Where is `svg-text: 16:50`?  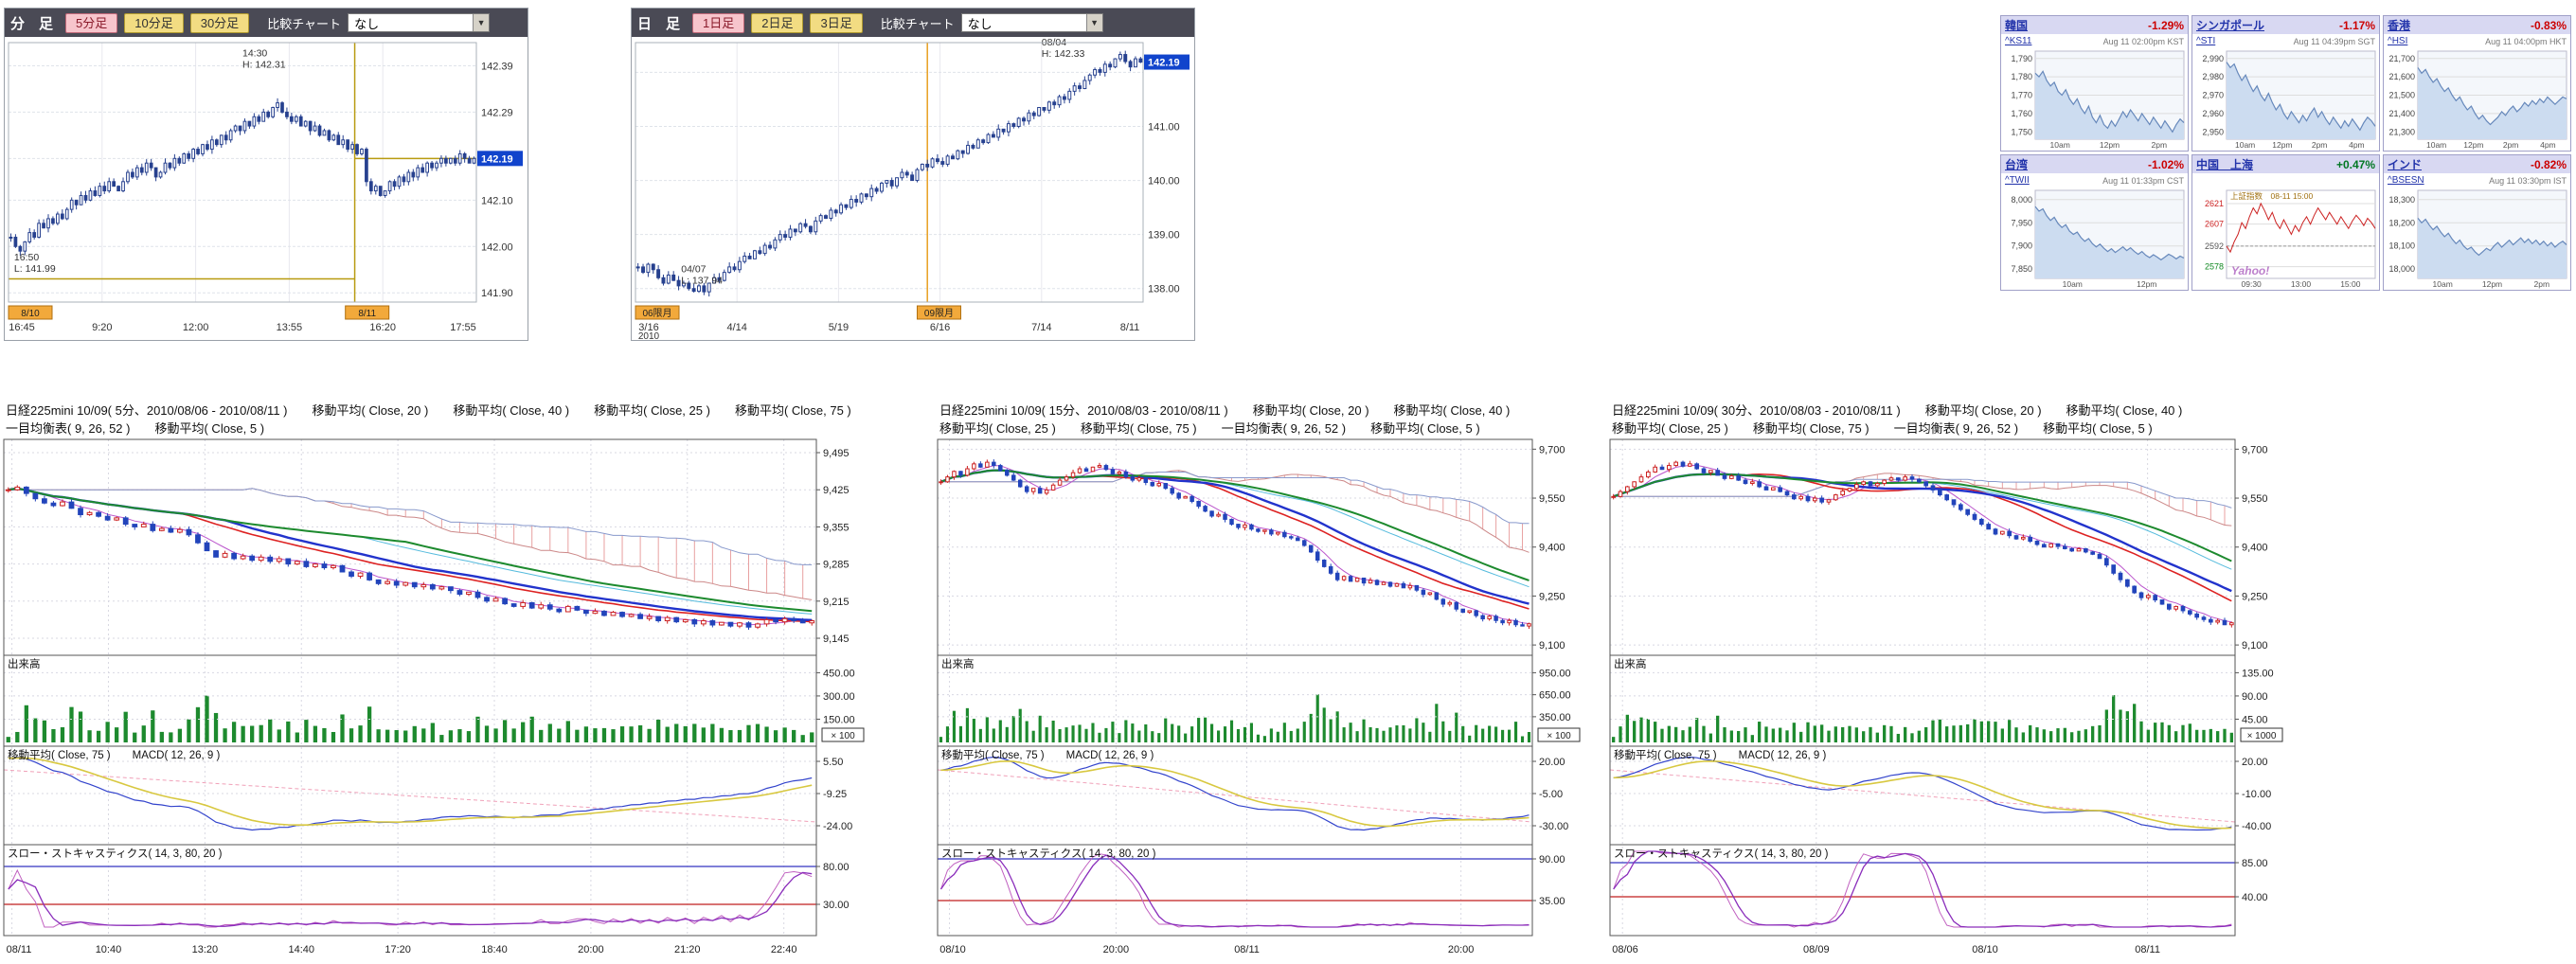 svg-text: 16:50 is located at coordinates (26, 257).